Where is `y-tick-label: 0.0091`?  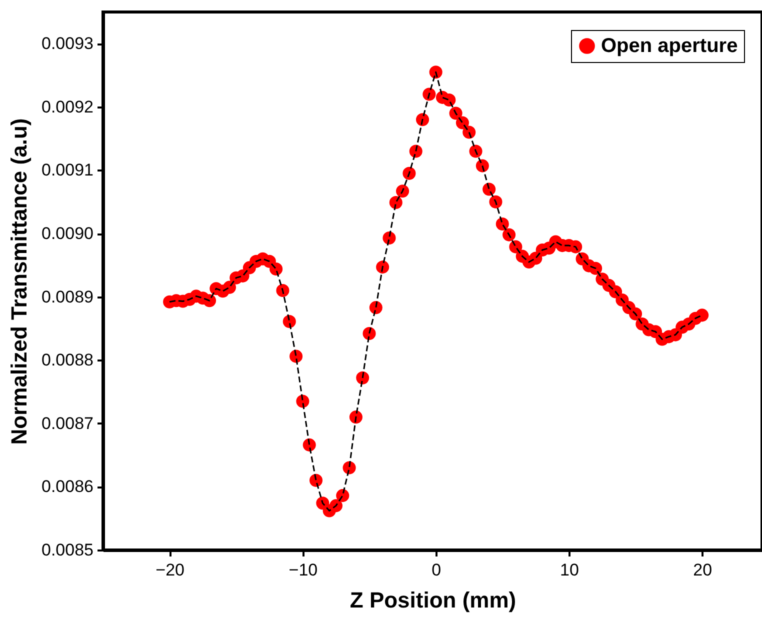
y-tick-label: 0.0091 is located at coordinates (68, 170).